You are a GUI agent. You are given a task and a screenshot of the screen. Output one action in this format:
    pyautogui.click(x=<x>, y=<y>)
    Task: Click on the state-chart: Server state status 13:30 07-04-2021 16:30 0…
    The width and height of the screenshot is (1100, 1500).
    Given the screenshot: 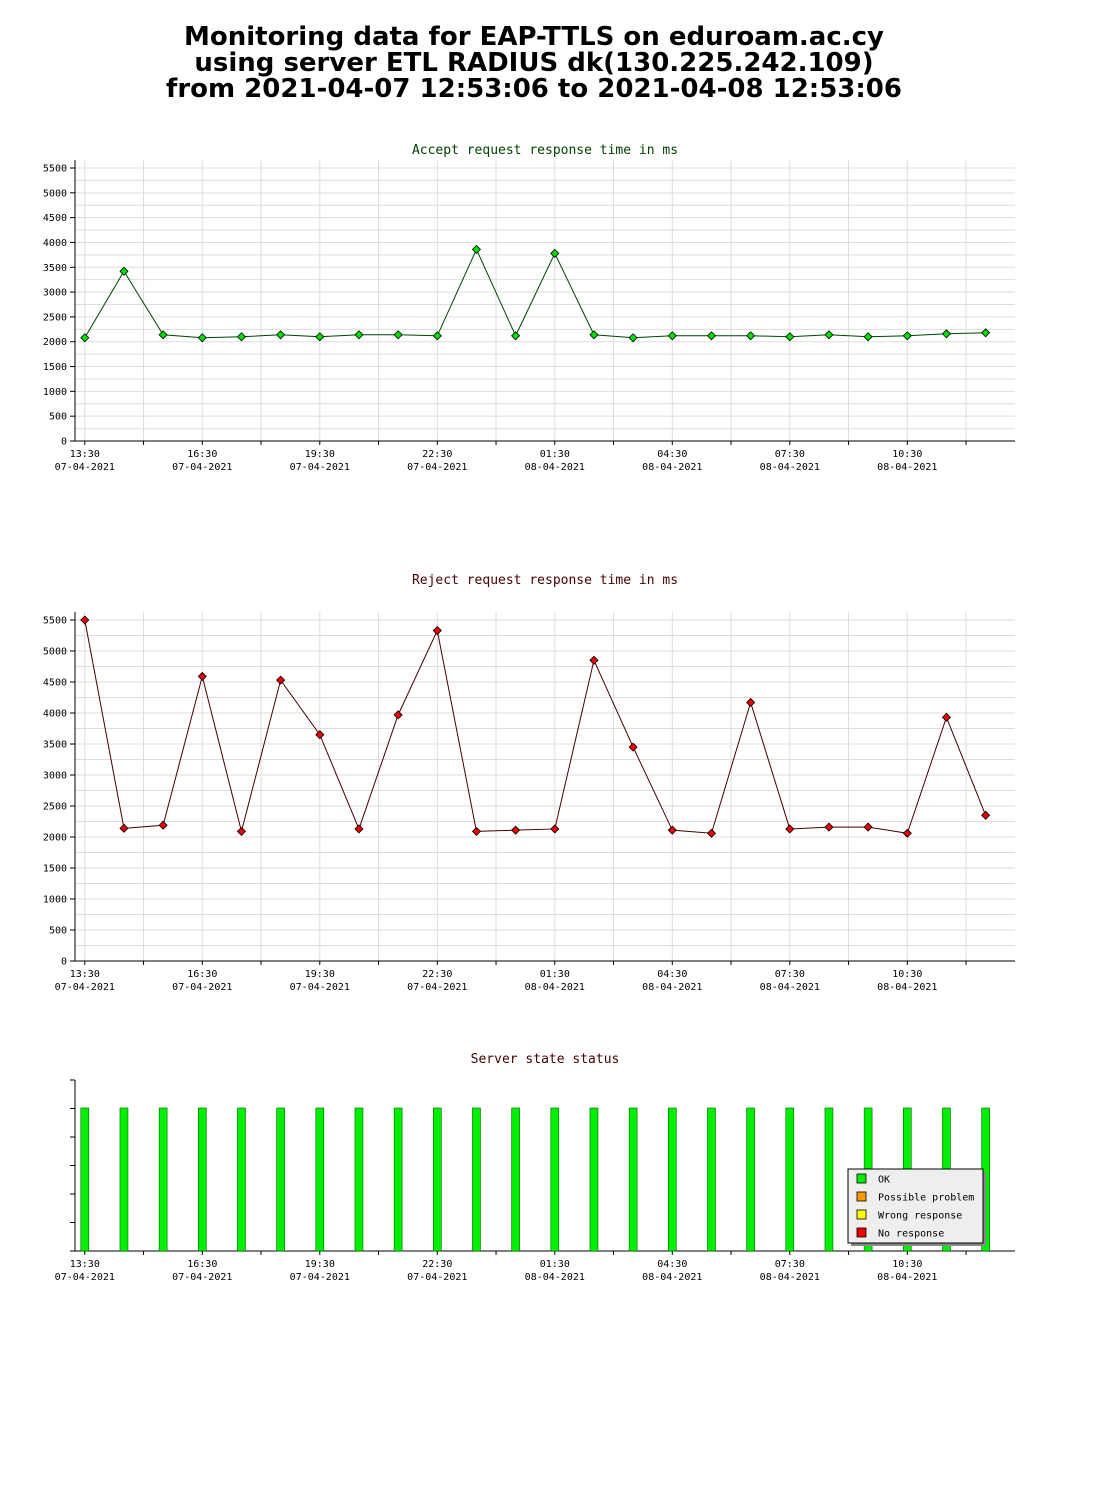 What is the action you would take?
    pyautogui.click(x=535, y=1167)
    